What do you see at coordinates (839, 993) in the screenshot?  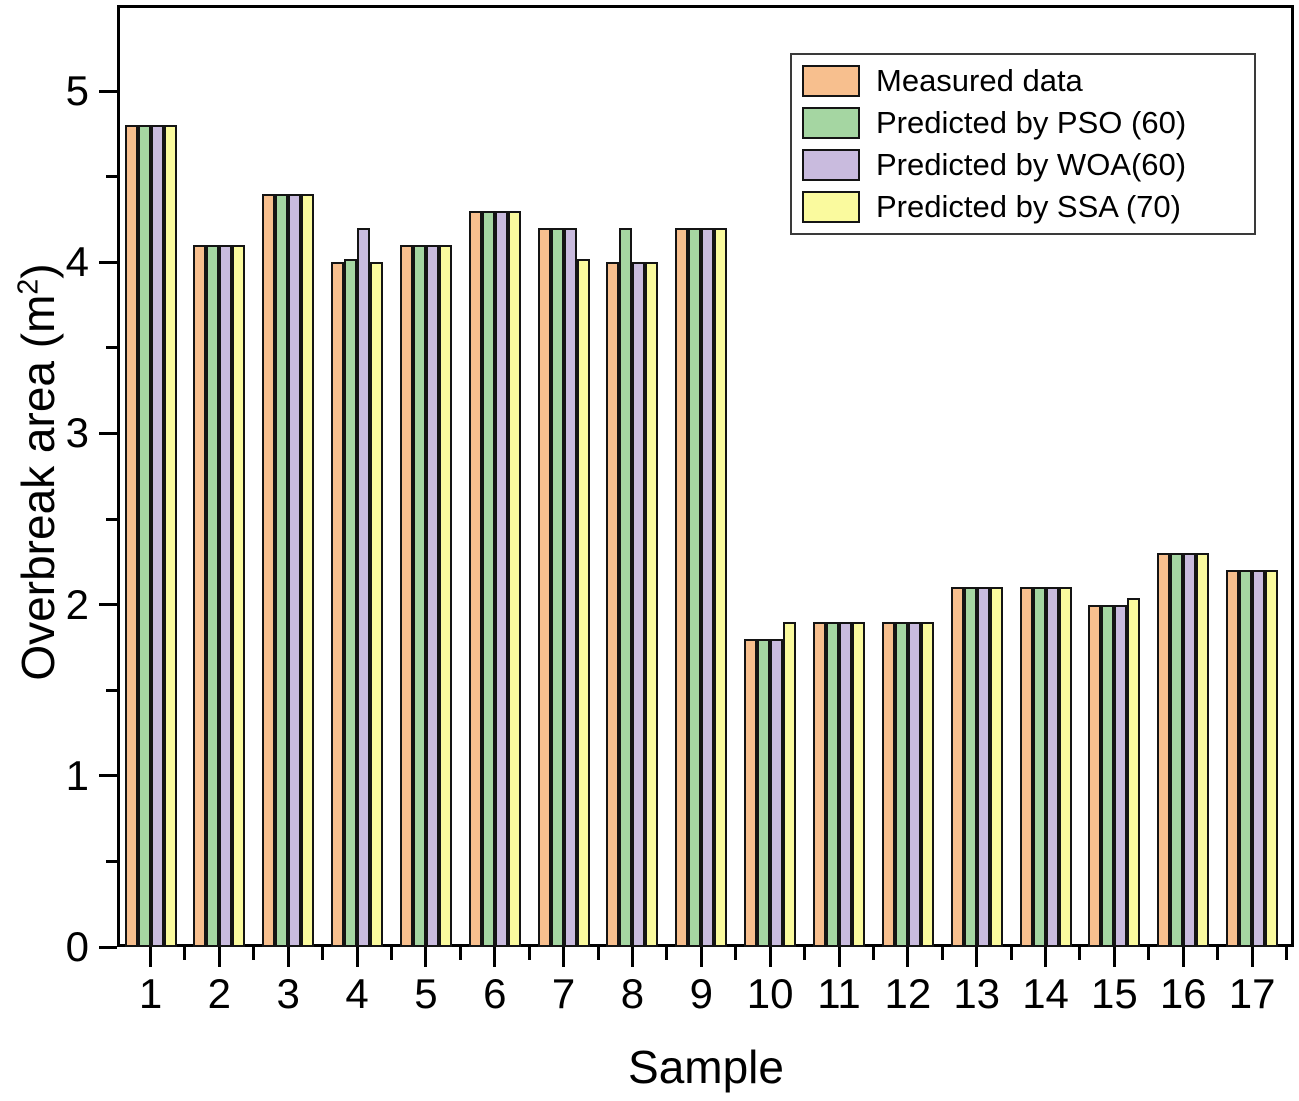 I see `x-tick-label: 11` at bounding box center [839, 993].